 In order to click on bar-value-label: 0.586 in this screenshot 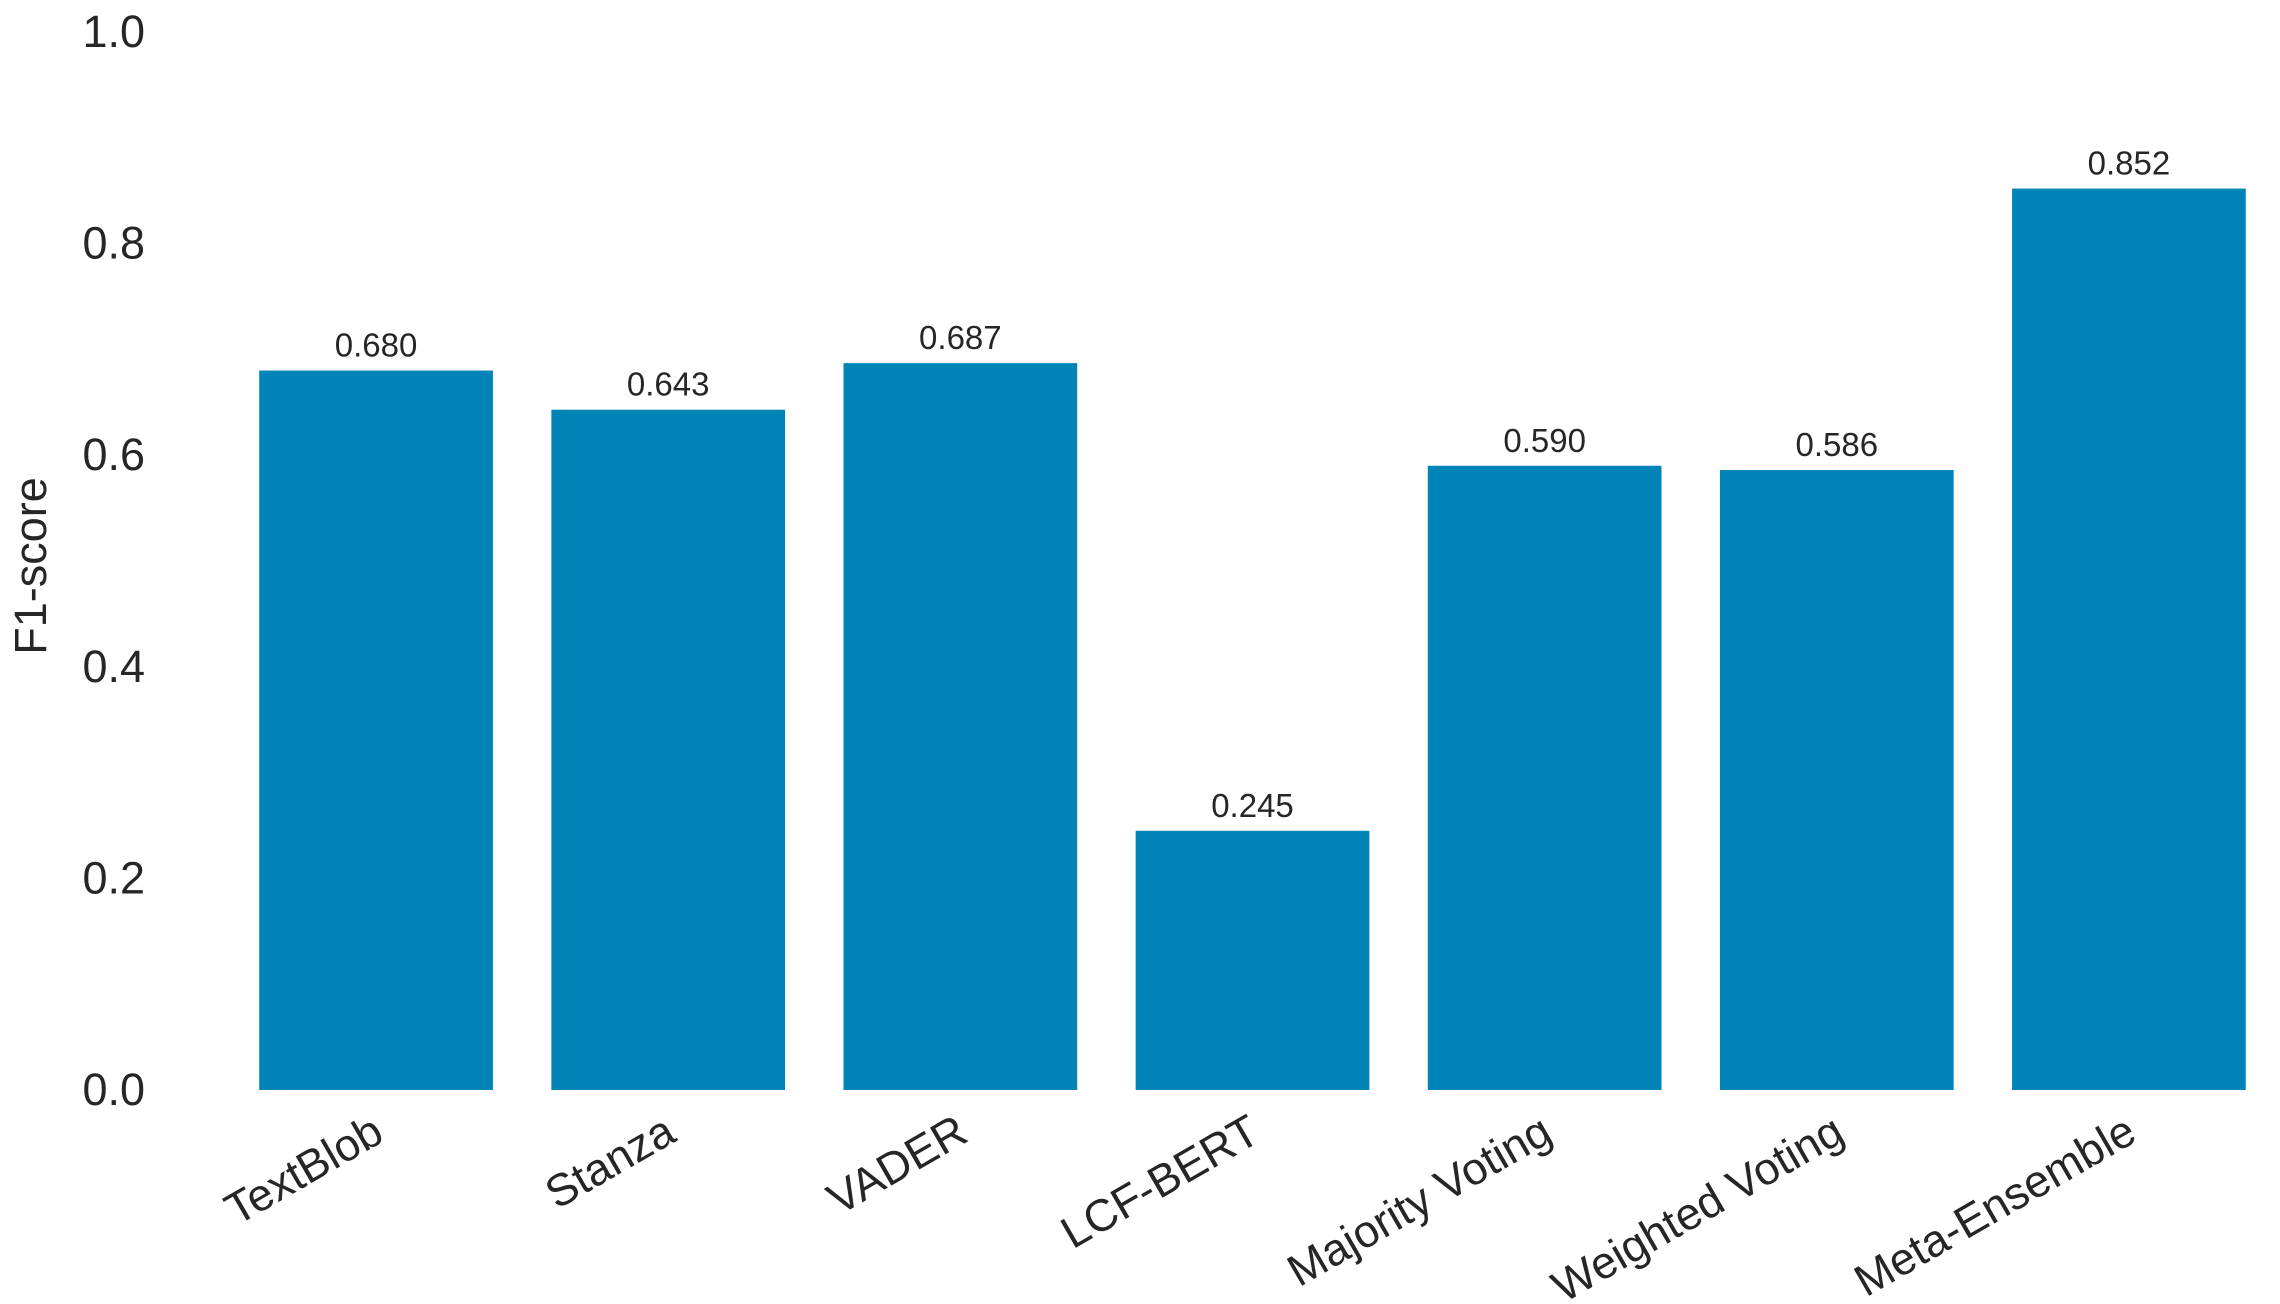, I will do `click(1836, 444)`.